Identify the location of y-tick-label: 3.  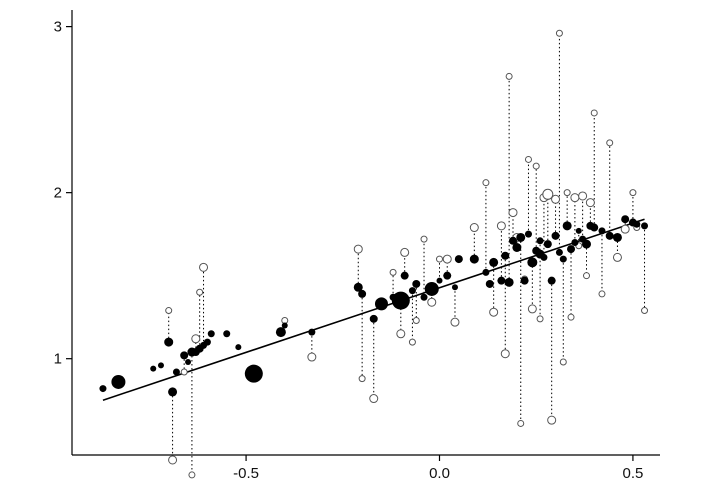
(58, 27).